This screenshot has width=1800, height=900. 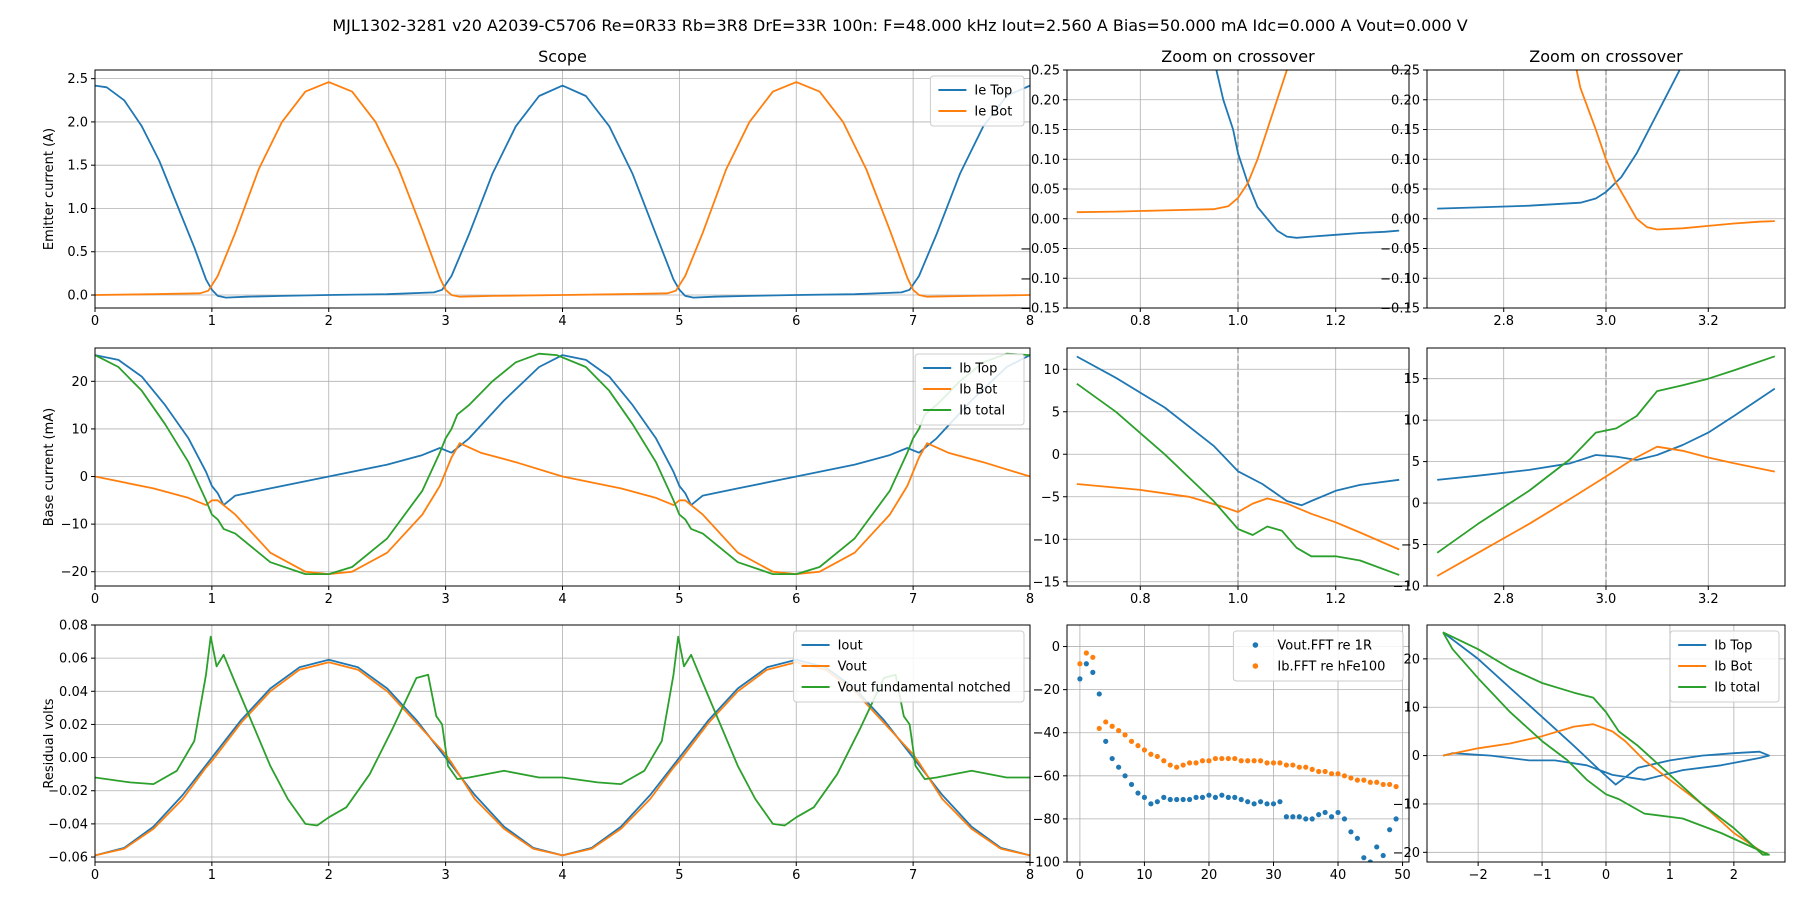 I want to click on y-tick-label: 0.08, so click(x=73, y=626).